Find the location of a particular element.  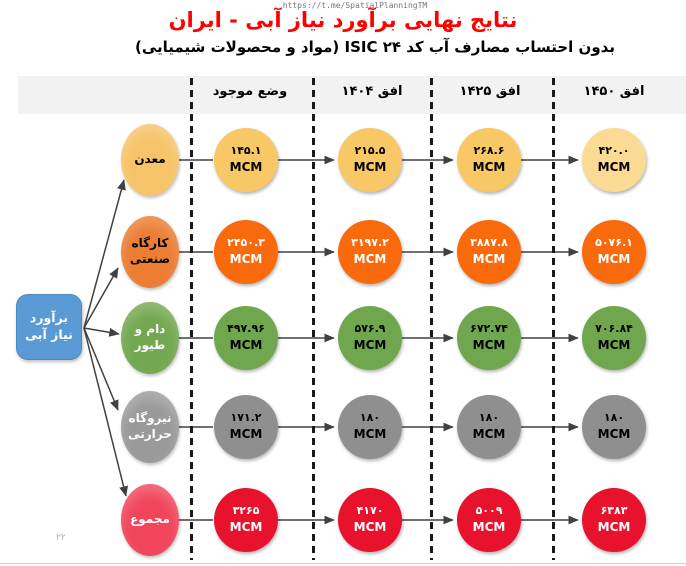

value-node: ۵۷۶.۹ MCM is located at coordinates (370, 338).